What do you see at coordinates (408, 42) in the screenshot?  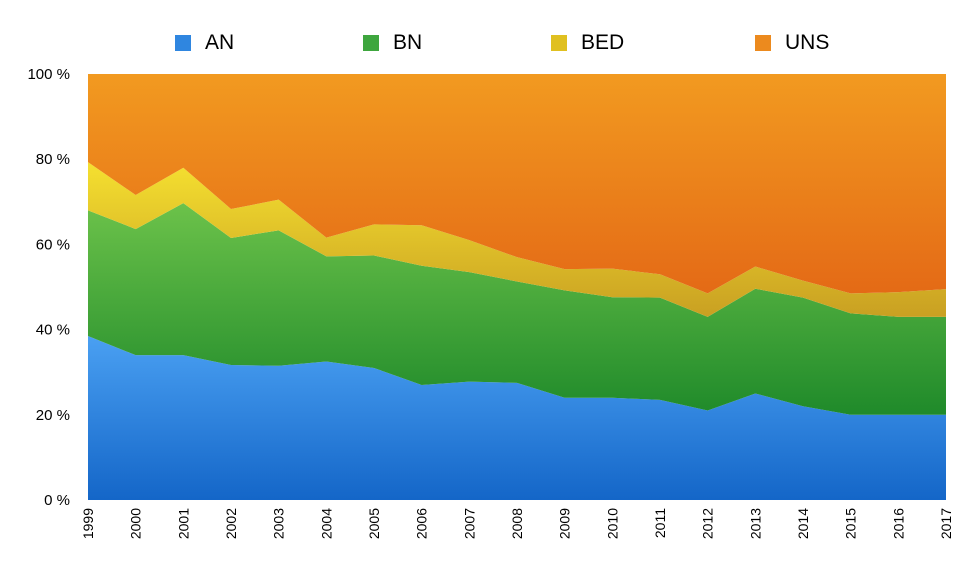 I see `legend-label: BN` at bounding box center [408, 42].